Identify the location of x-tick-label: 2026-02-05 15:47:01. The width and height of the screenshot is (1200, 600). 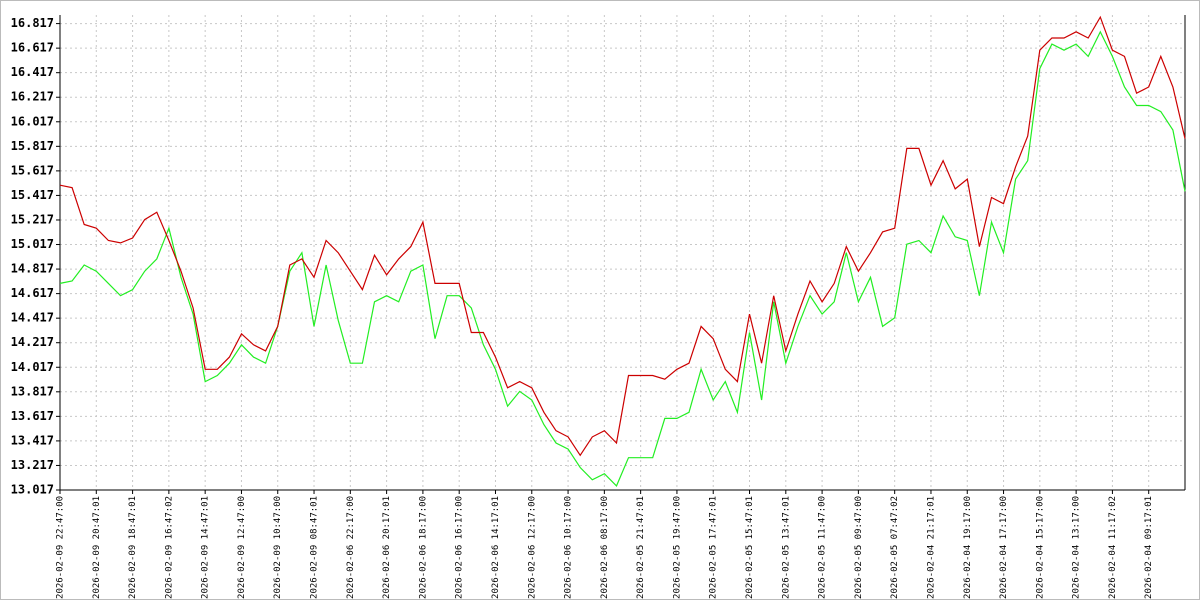
(750, 547).